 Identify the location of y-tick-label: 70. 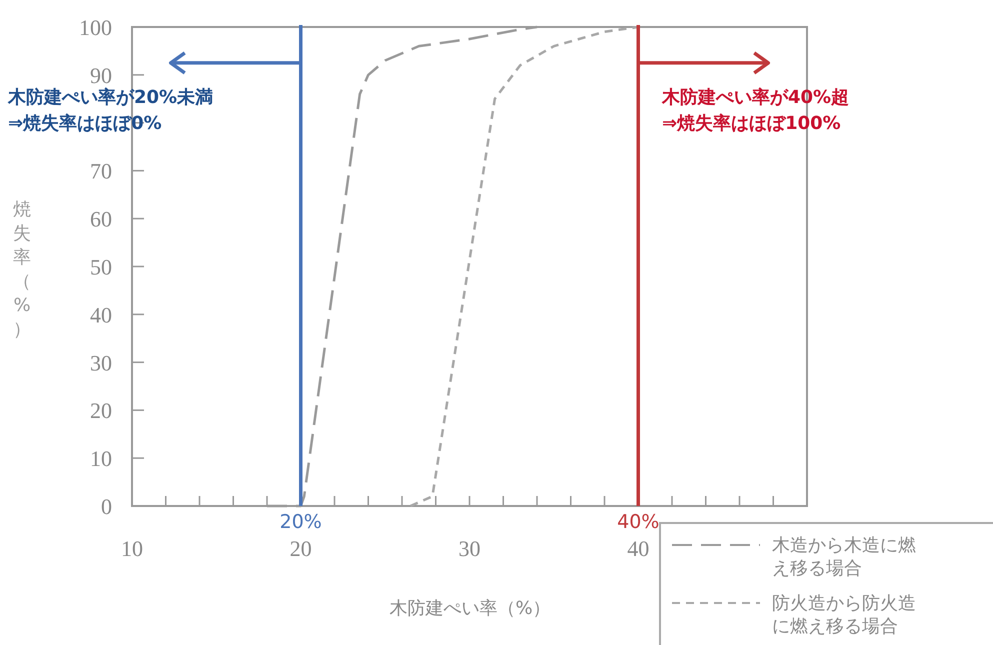
(101, 171).